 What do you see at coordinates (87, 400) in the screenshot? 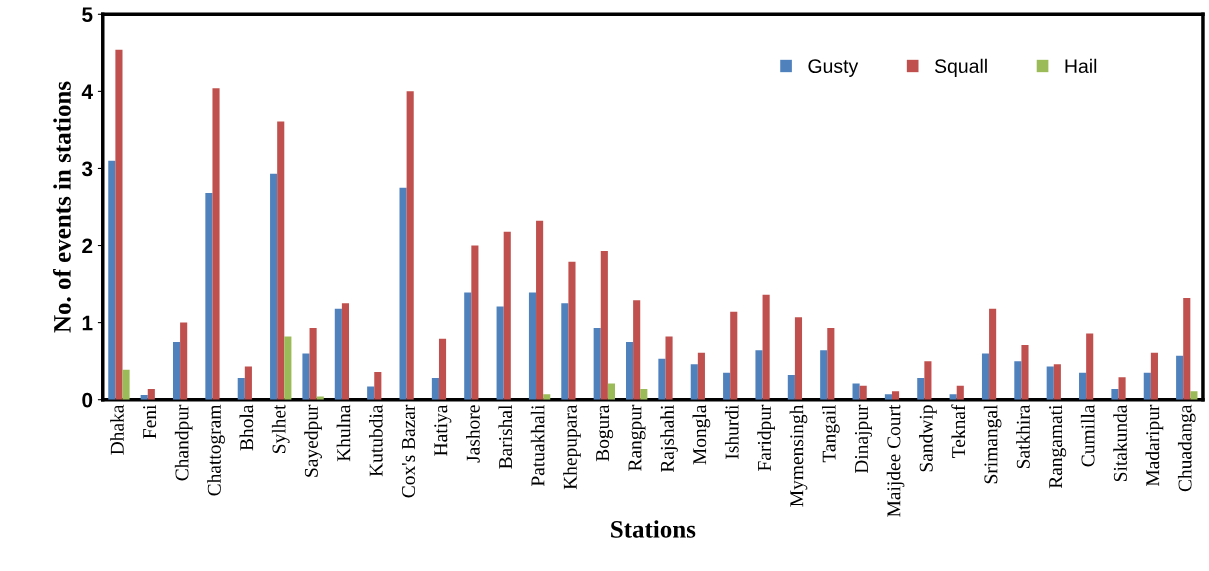
I see `y-tick-label: 0` at bounding box center [87, 400].